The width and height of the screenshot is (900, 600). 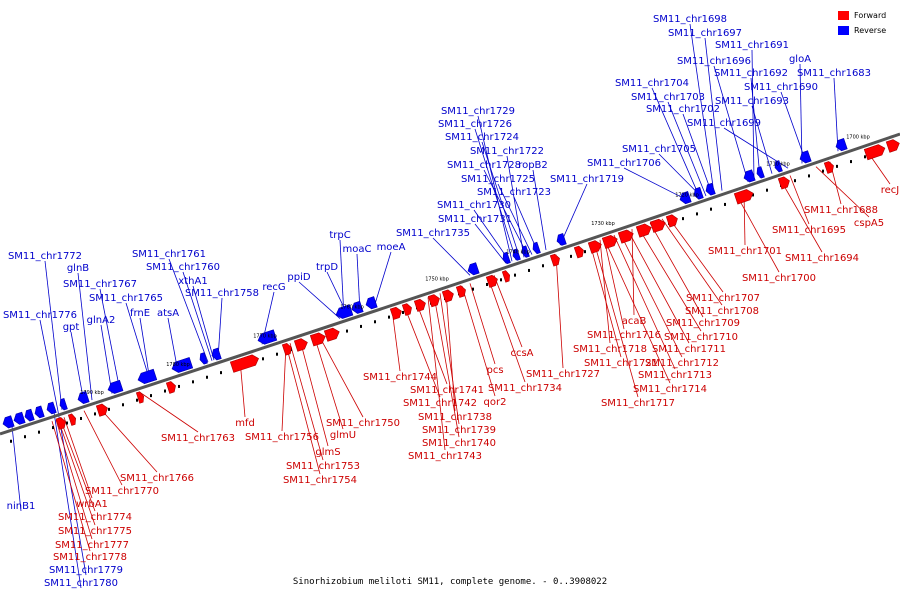 What do you see at coordinates (533, 165) in the screenshot?
I see `gene-label-ropb2: ropB2` at bounding box center [533, 165].